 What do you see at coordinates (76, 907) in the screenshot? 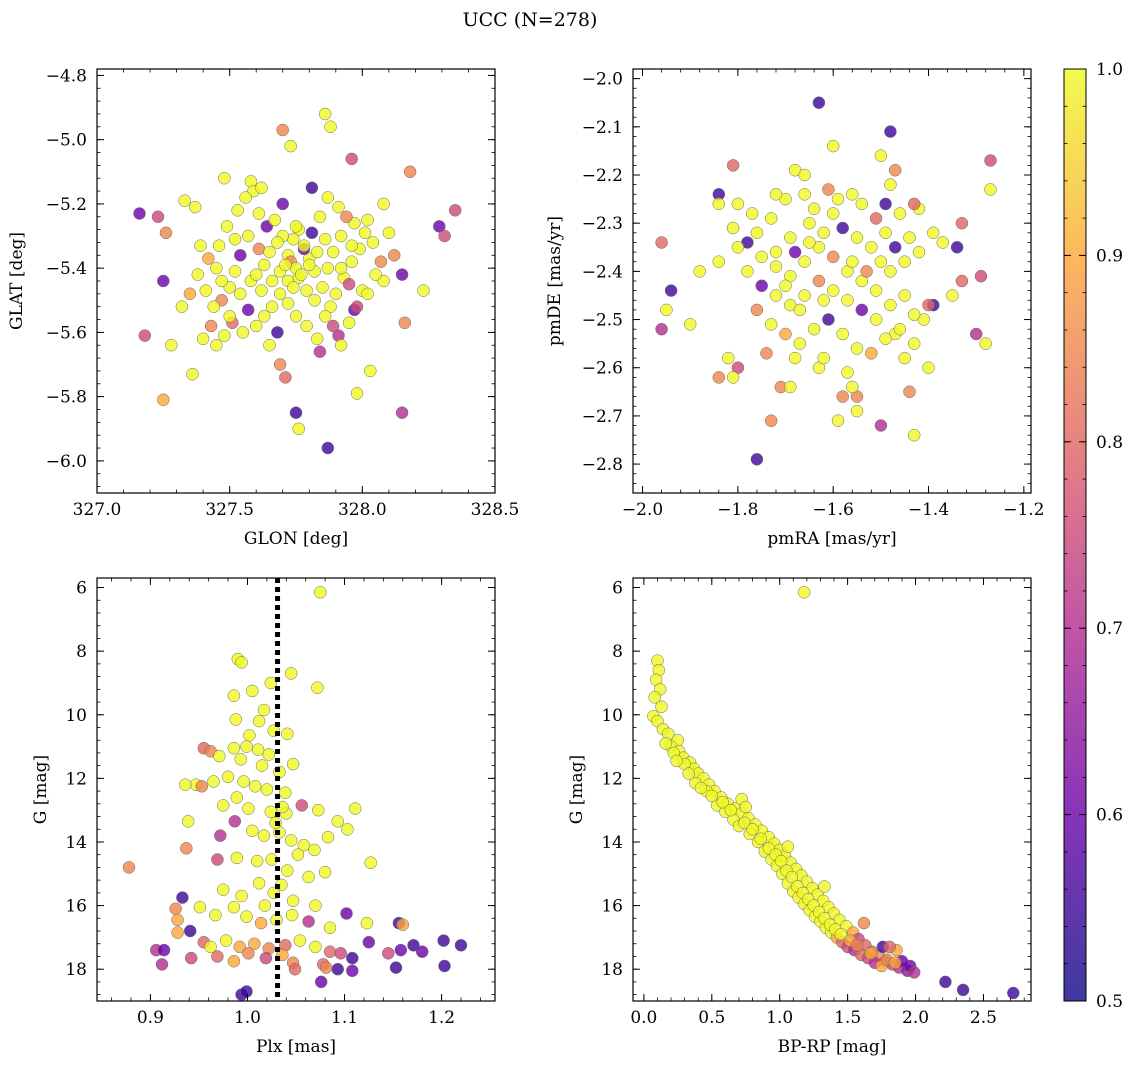
I see `y-tick-label: 16` at bounding box center [76, 907].